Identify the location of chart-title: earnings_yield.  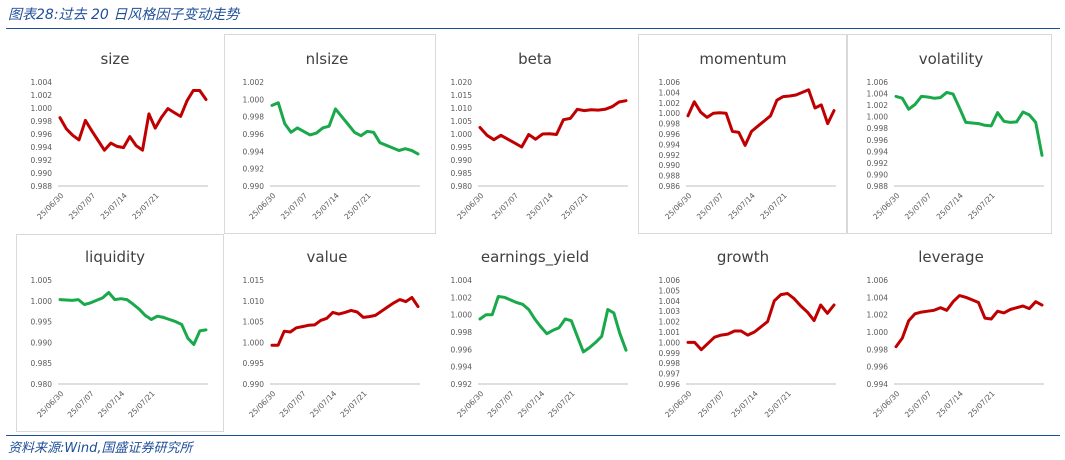
(535, 257).